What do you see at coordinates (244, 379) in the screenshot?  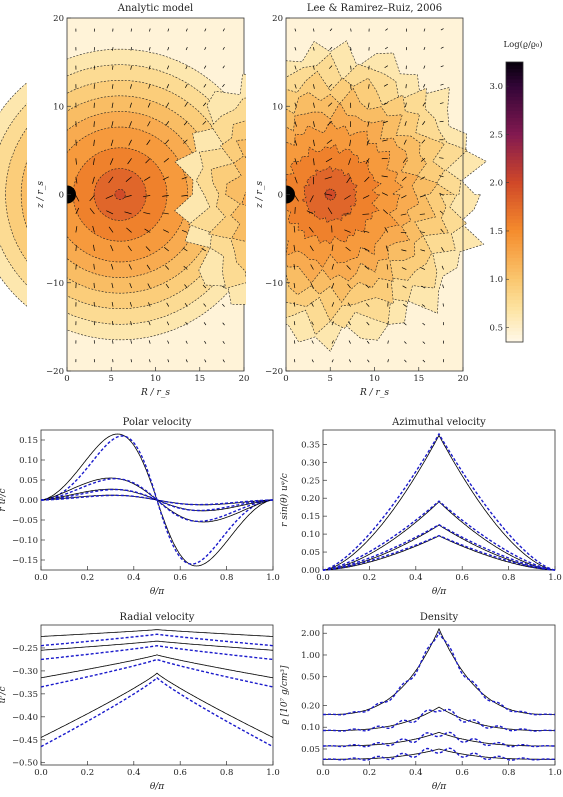 I see `x-tick-label: 20` at bounding box center [244, 379].